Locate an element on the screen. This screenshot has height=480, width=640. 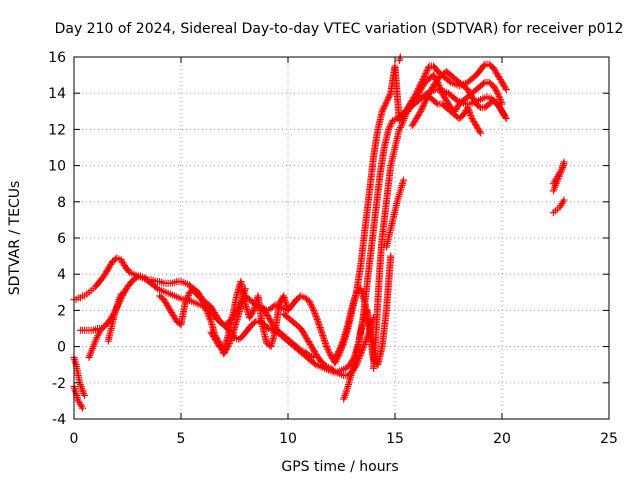
y-tick-label: 10 is located at coordinates (57, 167).